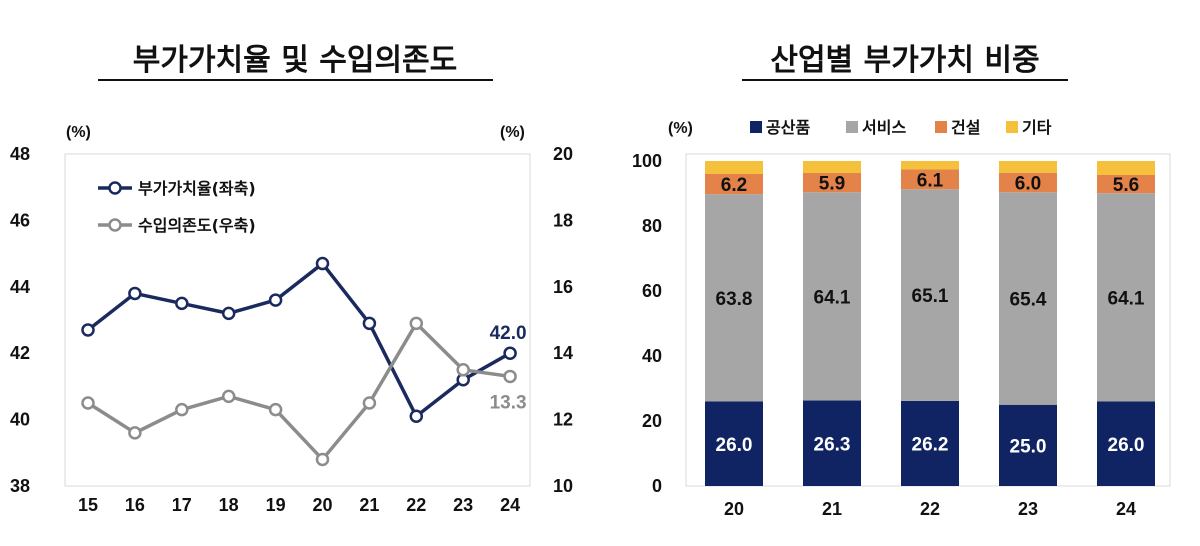 This screenshot has height=546, width=1200. I want to click on line-x-tick-label: 15, so click(88, 505).